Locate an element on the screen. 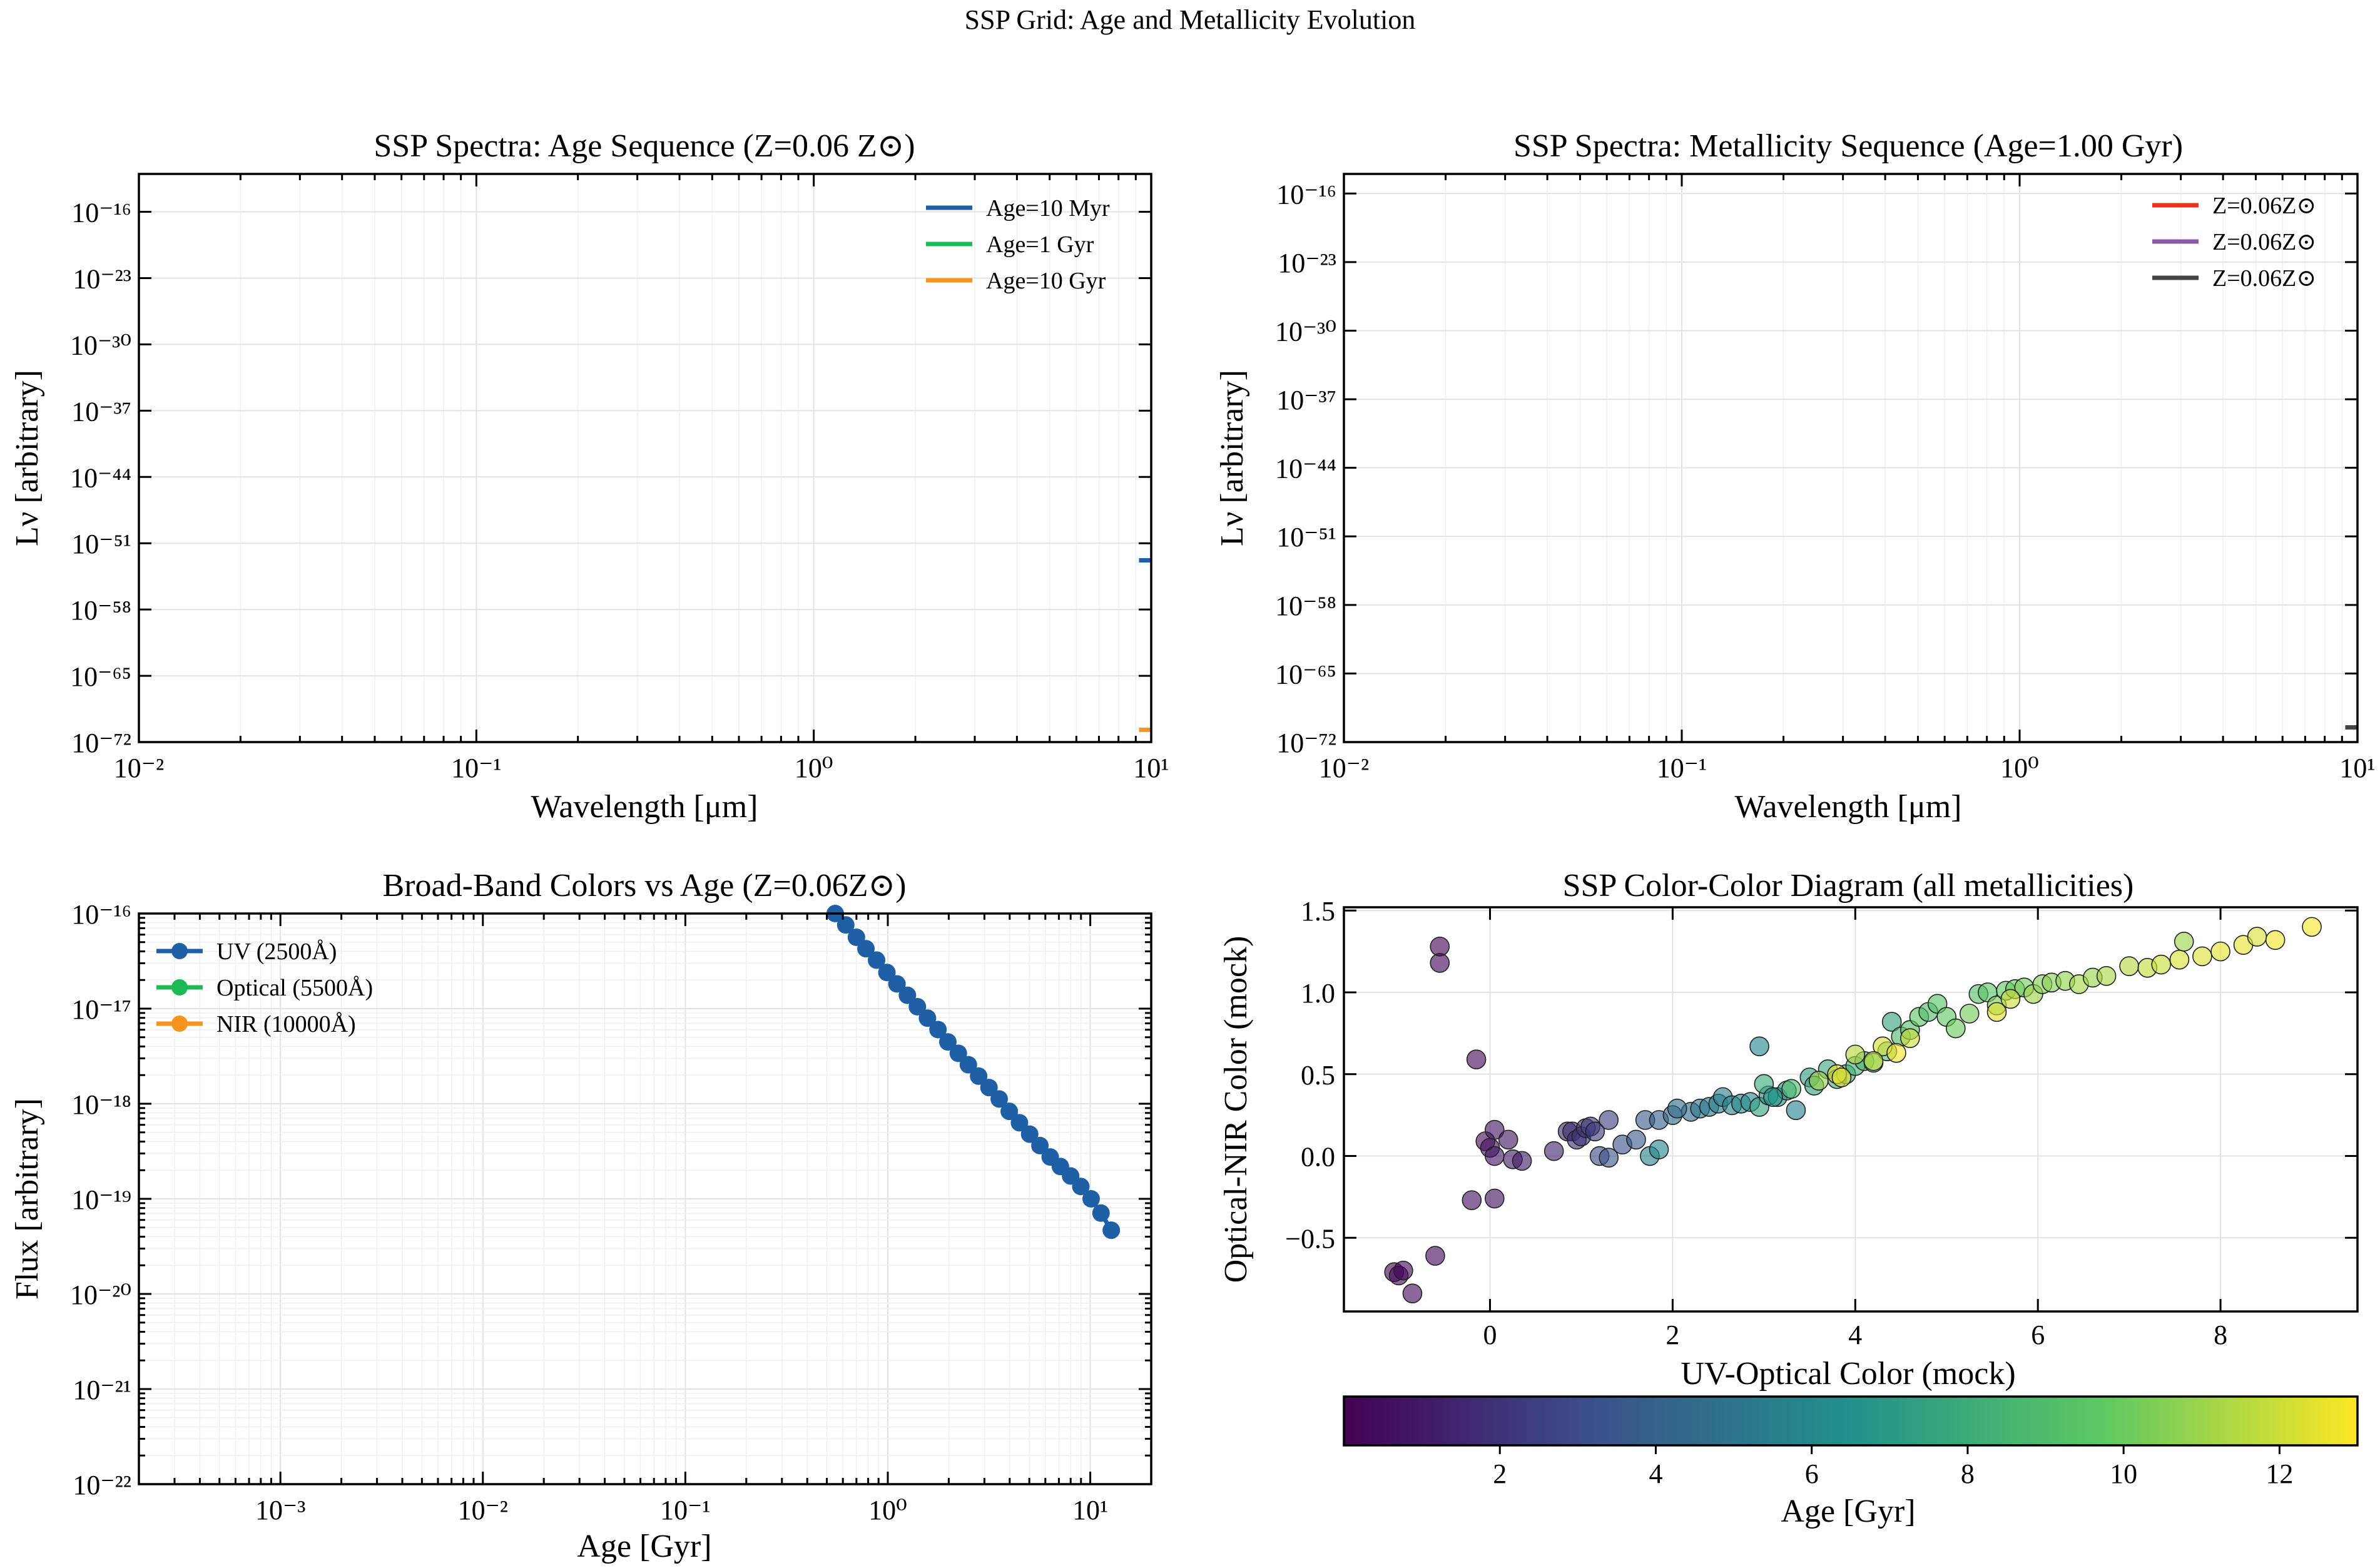 This screenshot has height=1568, width=2380. legend-marker is located at coordinates (179, 951).